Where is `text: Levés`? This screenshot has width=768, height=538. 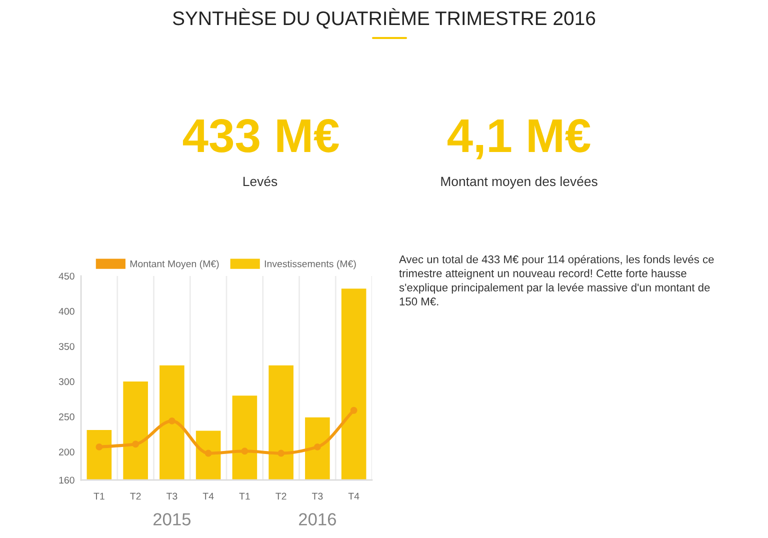 text: Levés is located at coordinates (260, 181).